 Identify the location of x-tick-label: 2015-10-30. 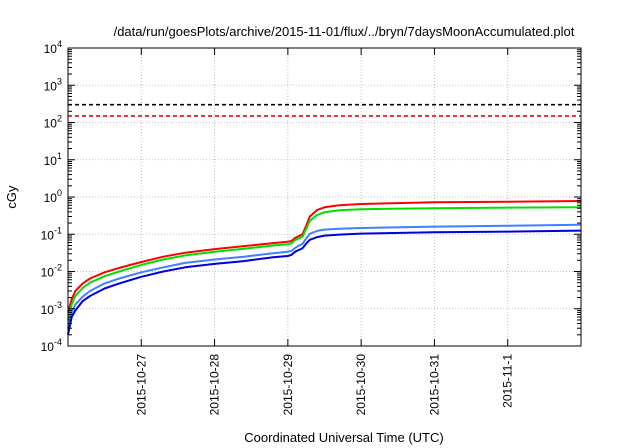
(361, 385).